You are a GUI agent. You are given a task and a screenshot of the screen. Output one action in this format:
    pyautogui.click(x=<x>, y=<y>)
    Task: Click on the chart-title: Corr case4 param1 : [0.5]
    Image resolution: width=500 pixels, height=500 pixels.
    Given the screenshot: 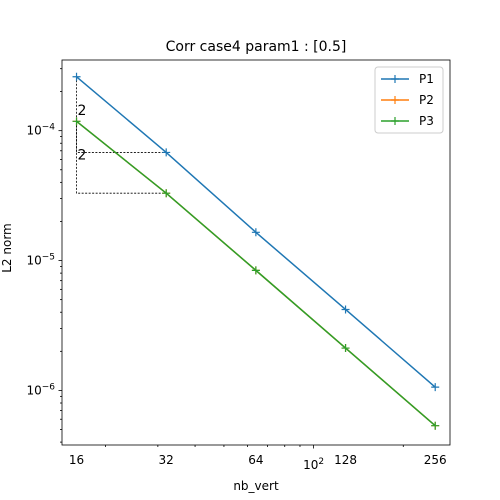 What is the action you would take?
    pyautogui.click(x=256, y=47)
    